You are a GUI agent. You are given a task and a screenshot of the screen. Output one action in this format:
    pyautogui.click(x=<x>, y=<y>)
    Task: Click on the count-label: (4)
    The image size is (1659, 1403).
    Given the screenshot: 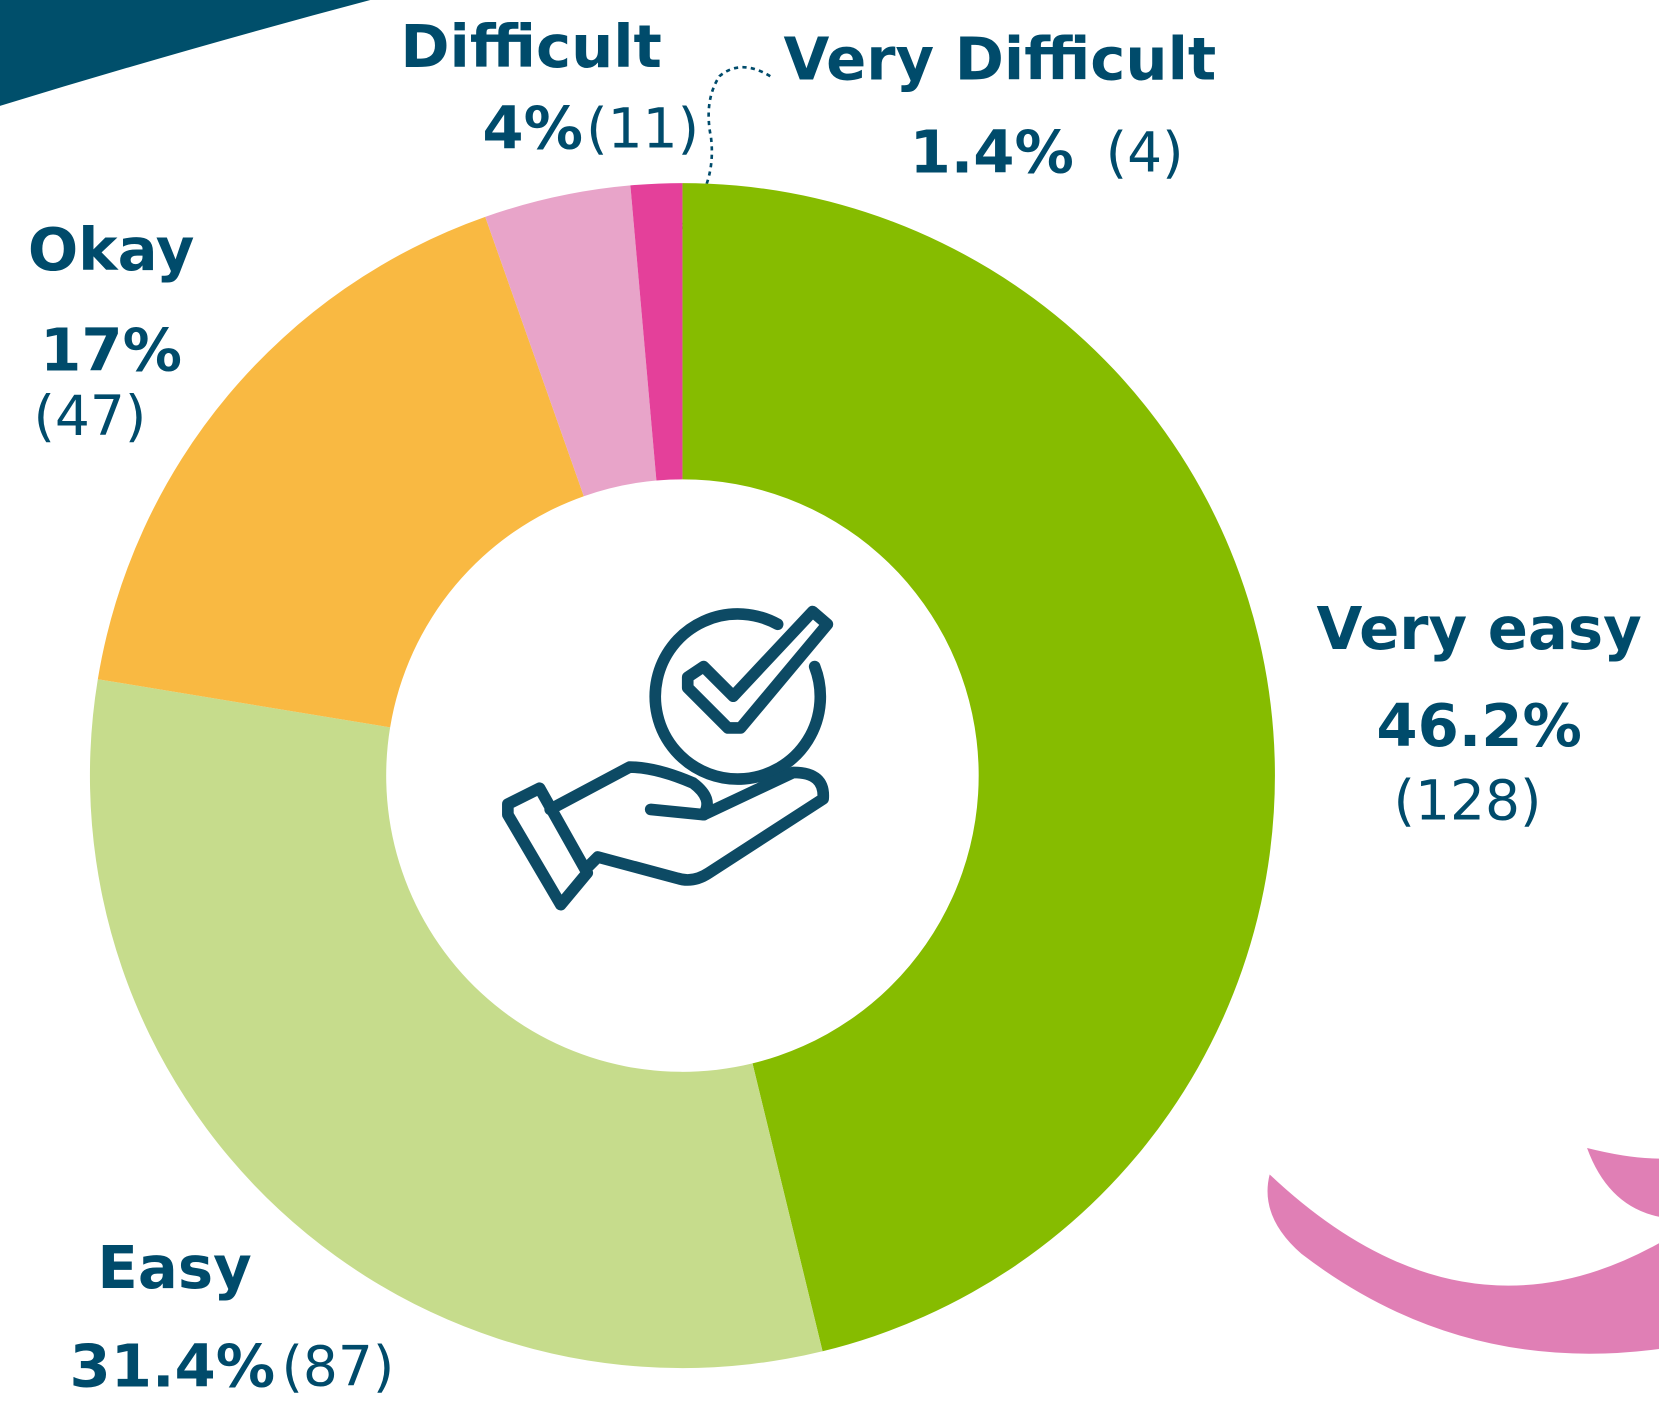 What is the action you would take?
    pyautogui.click(x=1145, y=153)
    